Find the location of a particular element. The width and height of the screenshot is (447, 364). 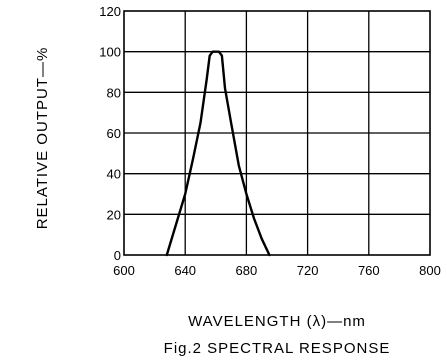

x-tick-label: 640 is located at coordinates (185, 270).